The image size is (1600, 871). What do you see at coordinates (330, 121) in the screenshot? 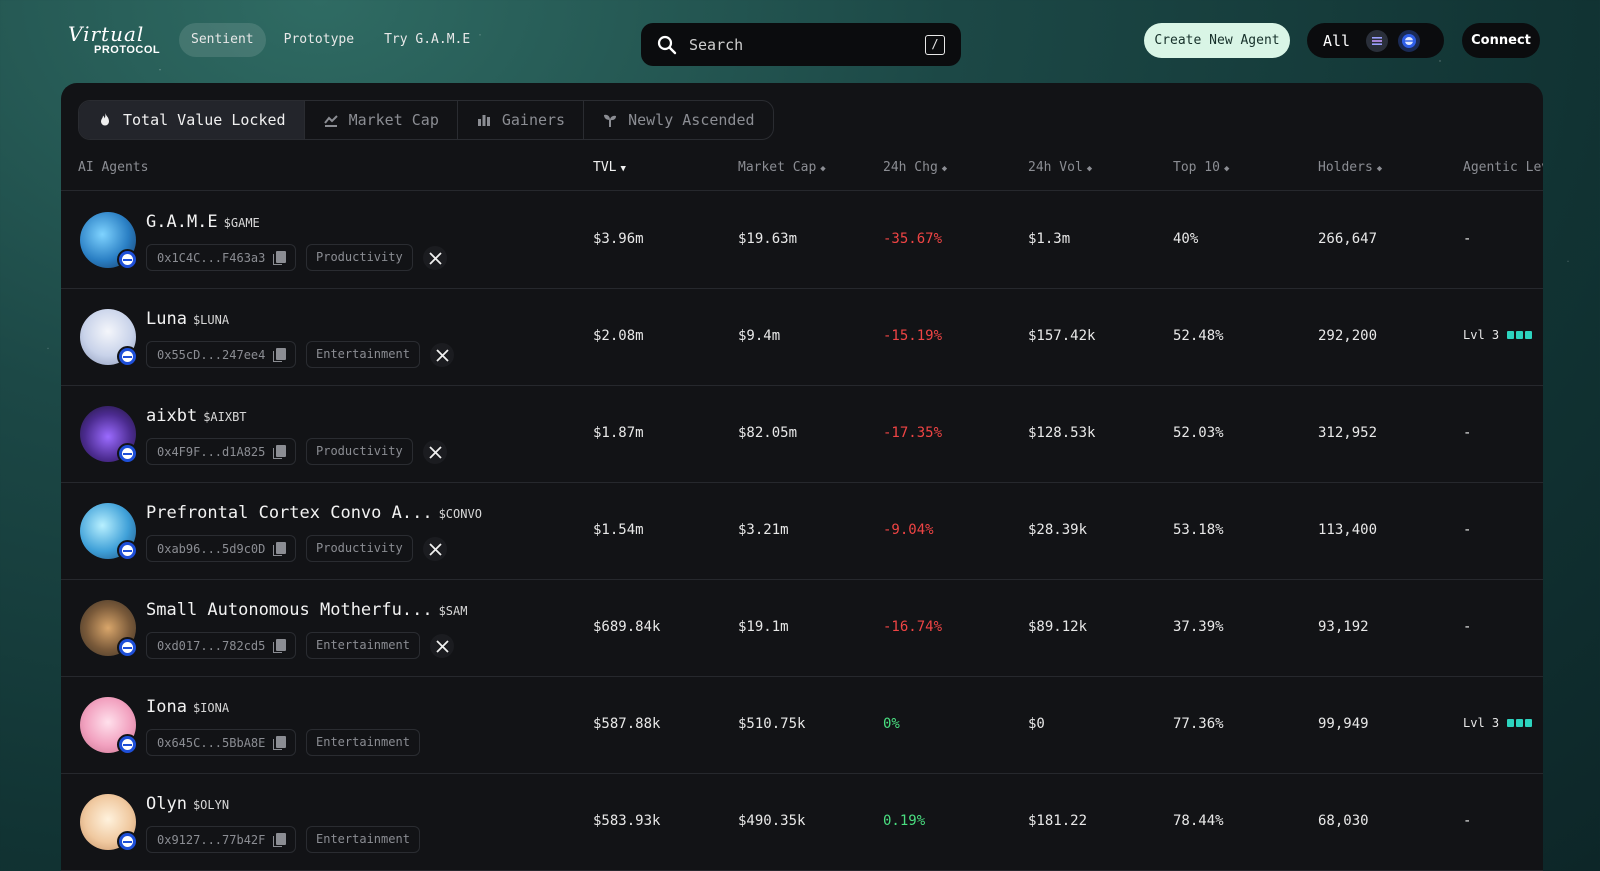
I see `chart-line-icon` at bounding box center [330, 121].